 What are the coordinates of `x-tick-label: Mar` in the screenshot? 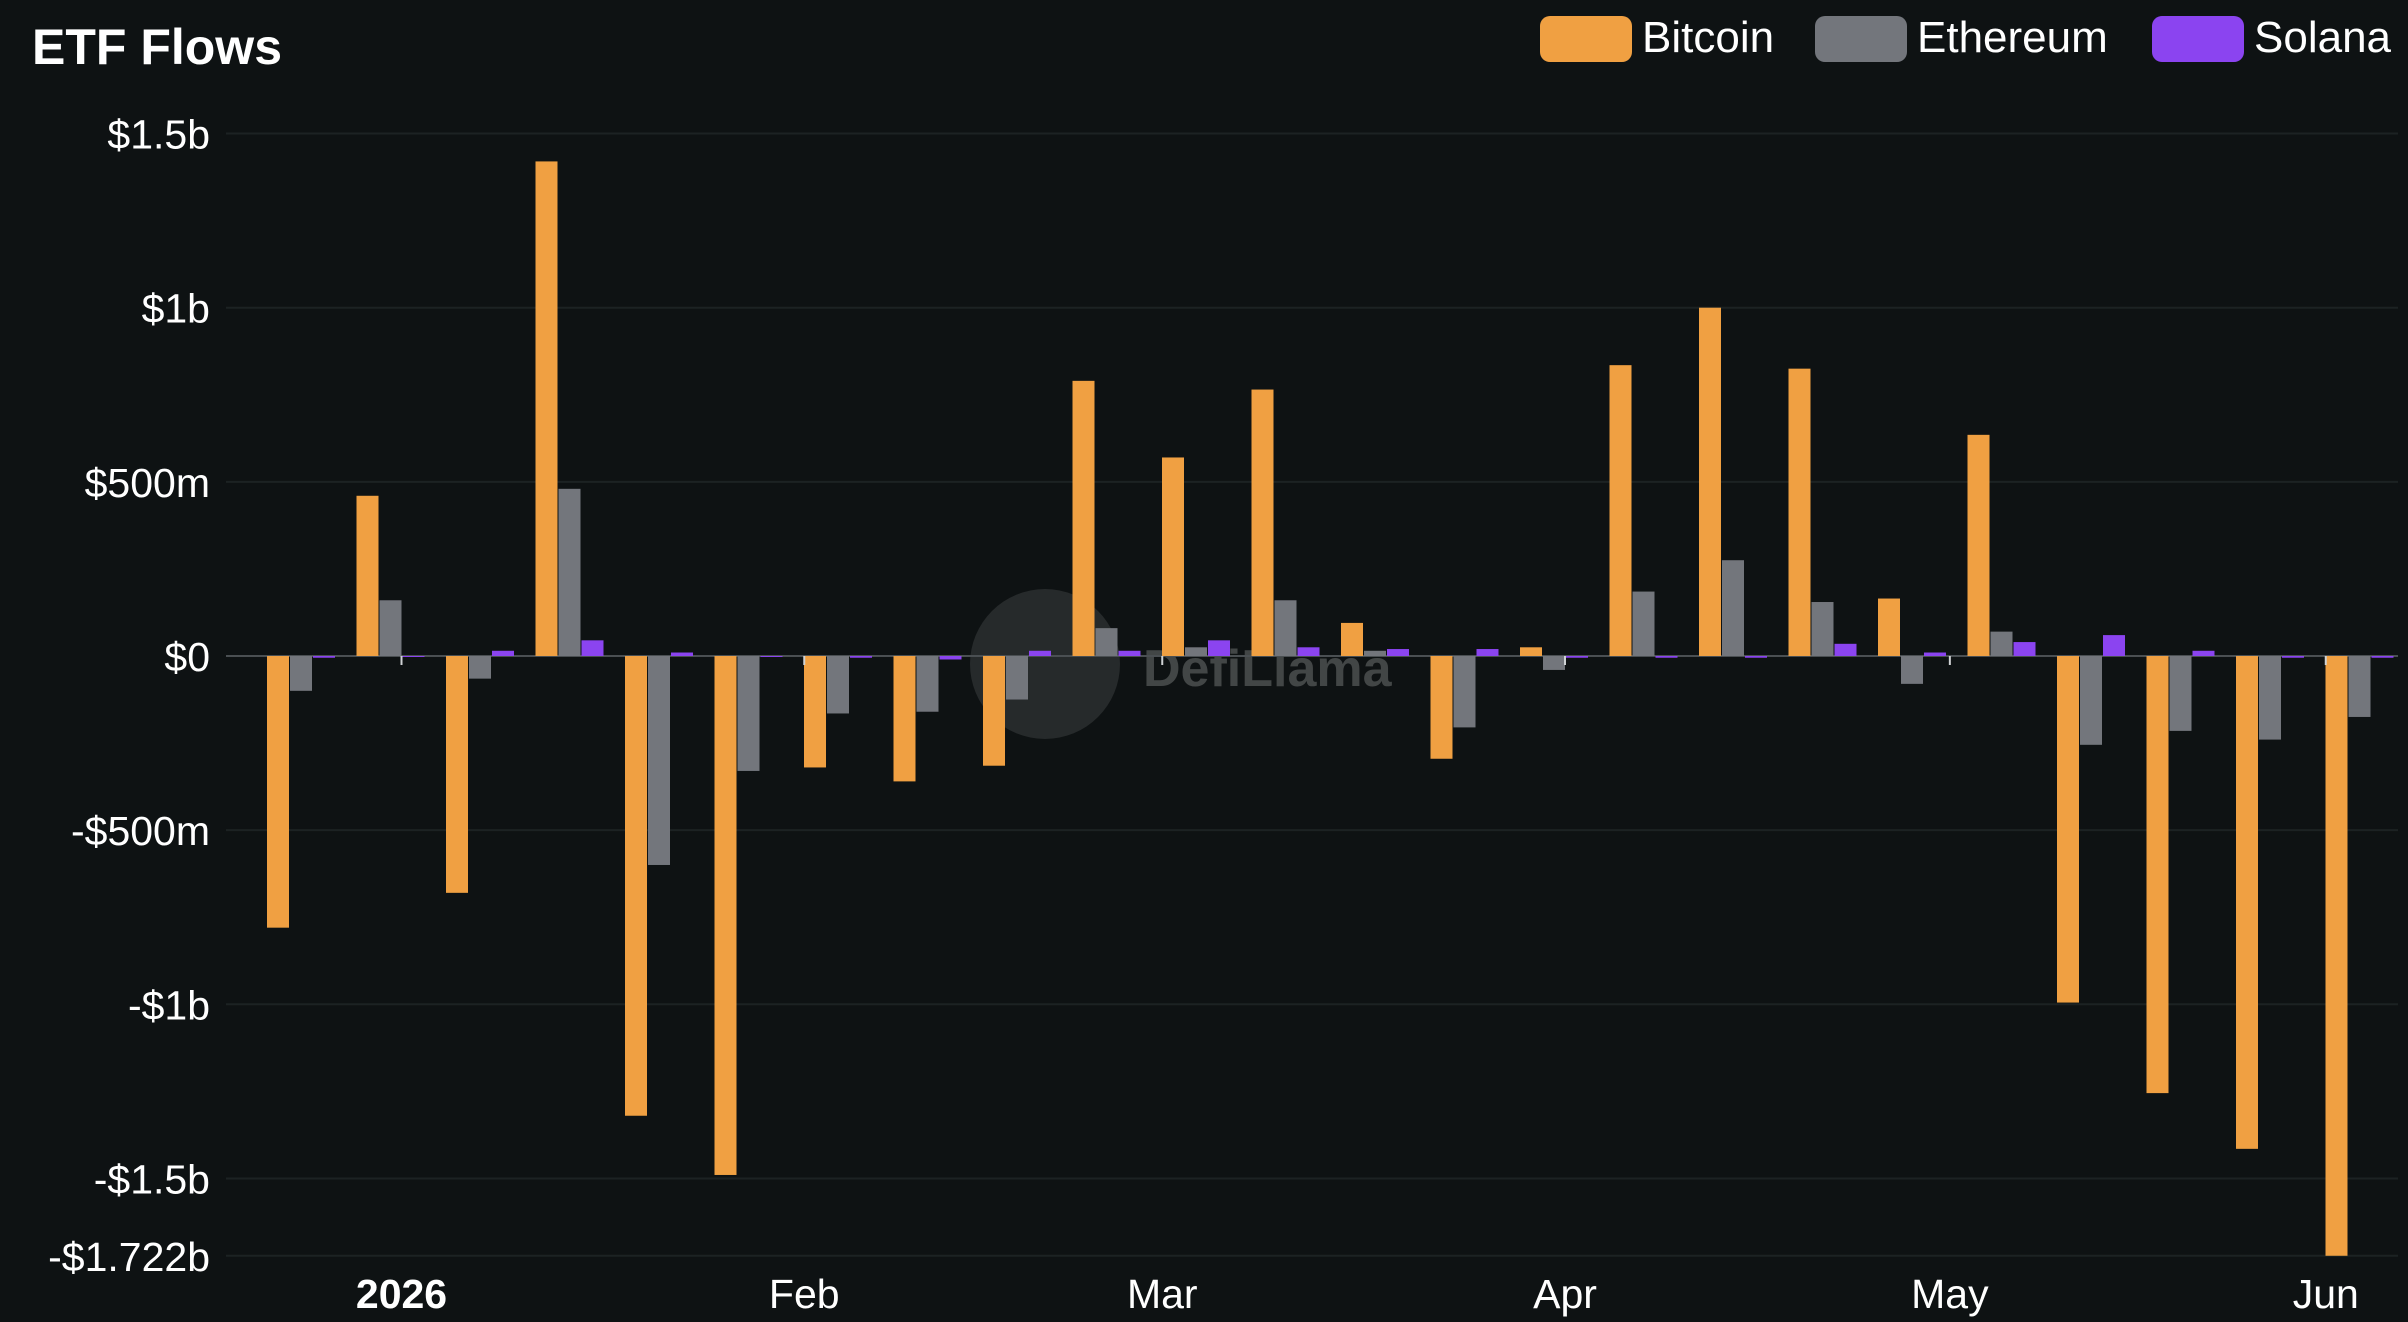 It's located at (1162, 1294).